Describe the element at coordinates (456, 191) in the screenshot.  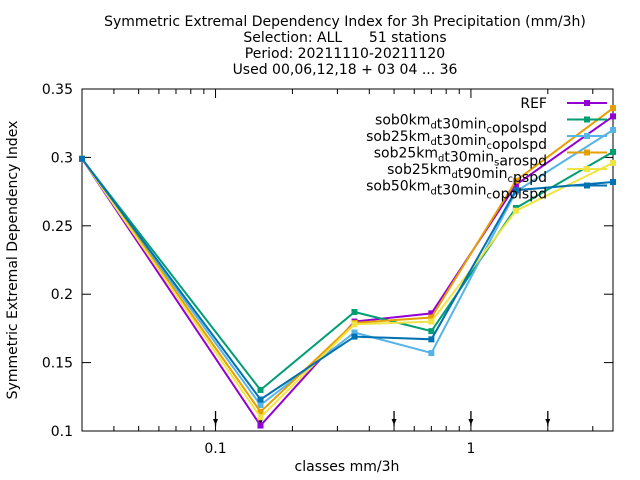
I see `legend-label: sob50kmdt30mincopolspd` at that location.